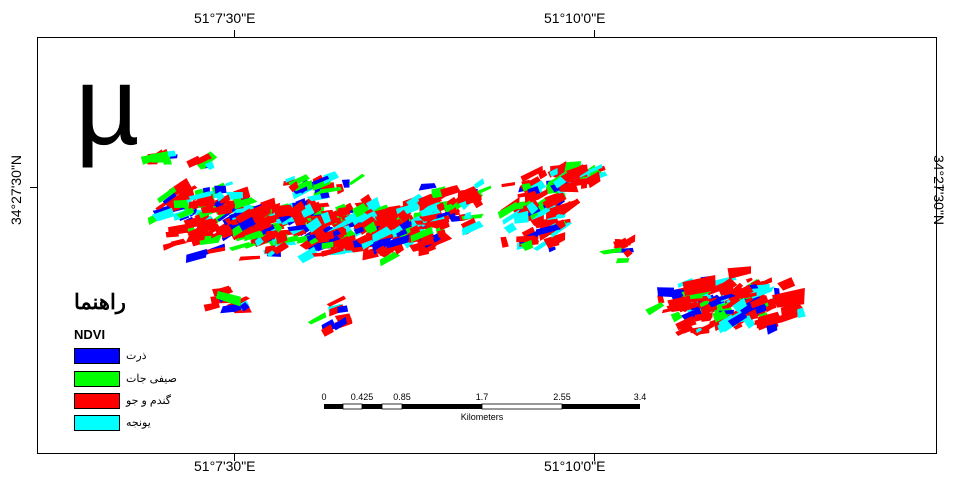  I want to click on legend-swatch-corn, so click(97, 356).